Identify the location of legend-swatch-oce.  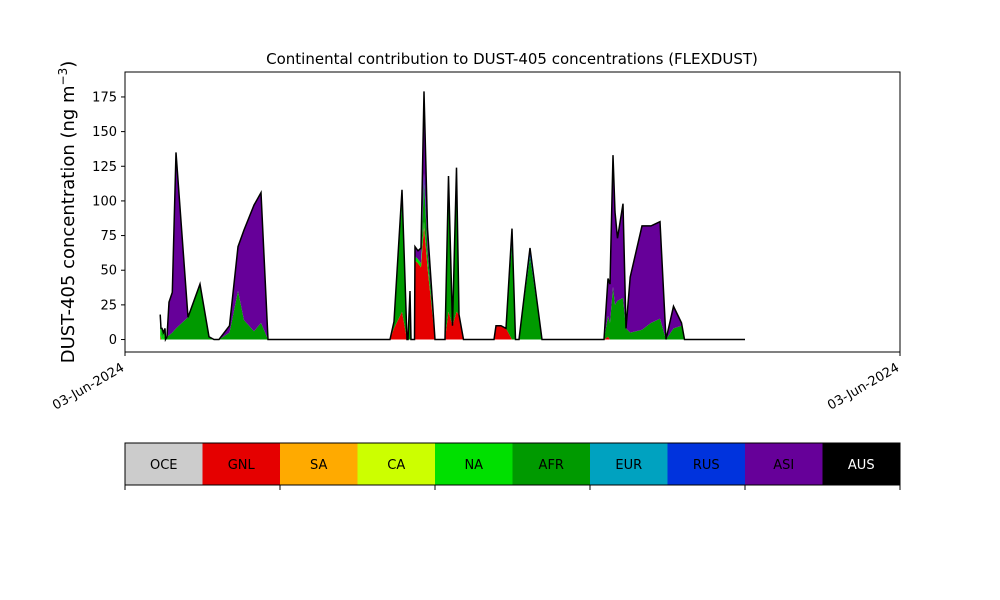
(164, 464).